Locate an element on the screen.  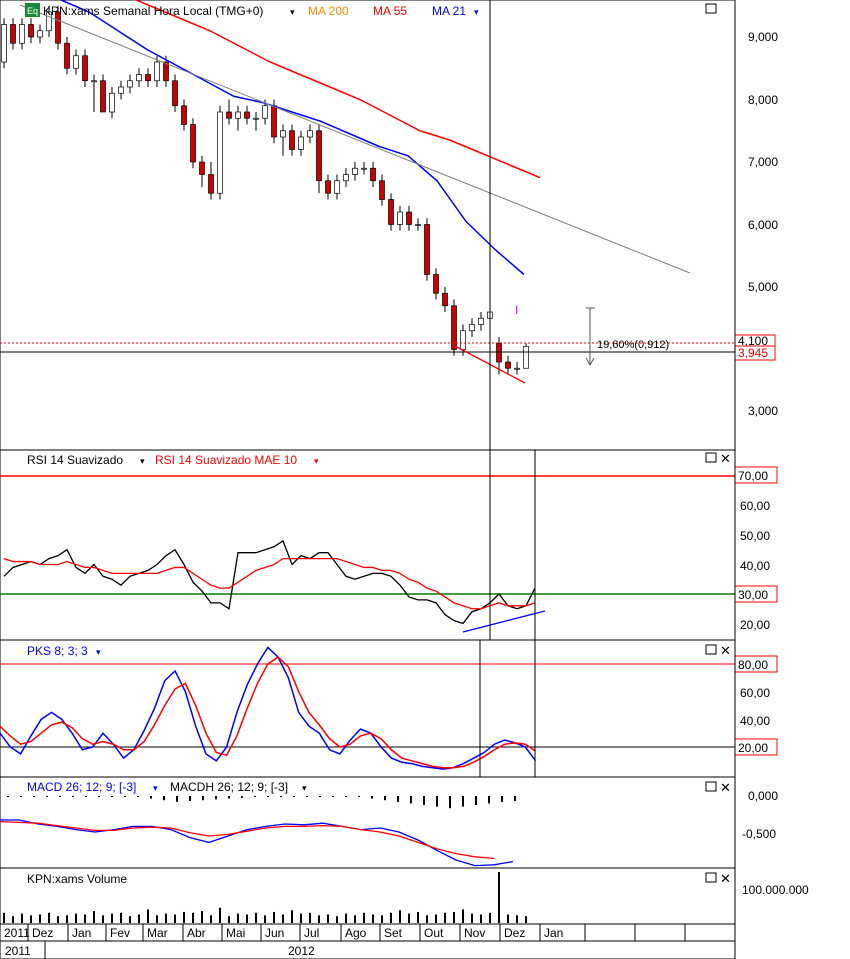
rsi-line is located at coordinates (269, 582).